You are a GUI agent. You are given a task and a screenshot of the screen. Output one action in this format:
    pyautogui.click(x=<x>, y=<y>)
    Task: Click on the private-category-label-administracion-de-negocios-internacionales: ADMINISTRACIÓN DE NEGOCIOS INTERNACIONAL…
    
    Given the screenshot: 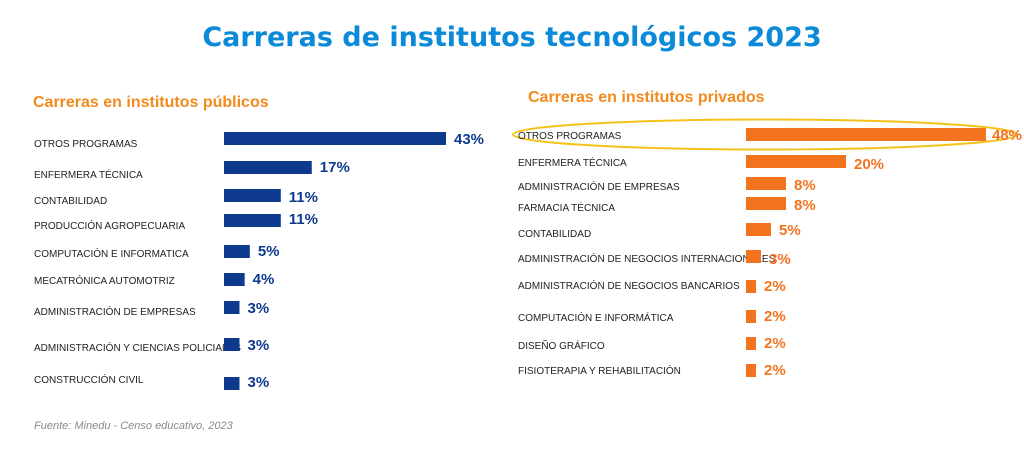 What is the action you would take?
    pyautogui.click(x=647, y=258)
    